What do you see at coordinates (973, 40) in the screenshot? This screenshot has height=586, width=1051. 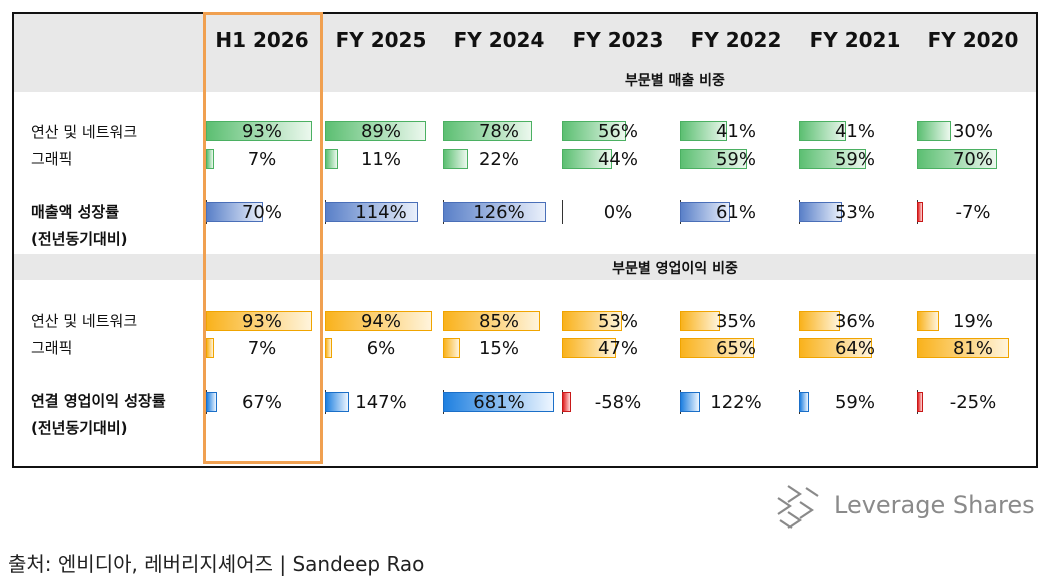 I see `column-header: FY 2020` at bounding box center [973, 40].